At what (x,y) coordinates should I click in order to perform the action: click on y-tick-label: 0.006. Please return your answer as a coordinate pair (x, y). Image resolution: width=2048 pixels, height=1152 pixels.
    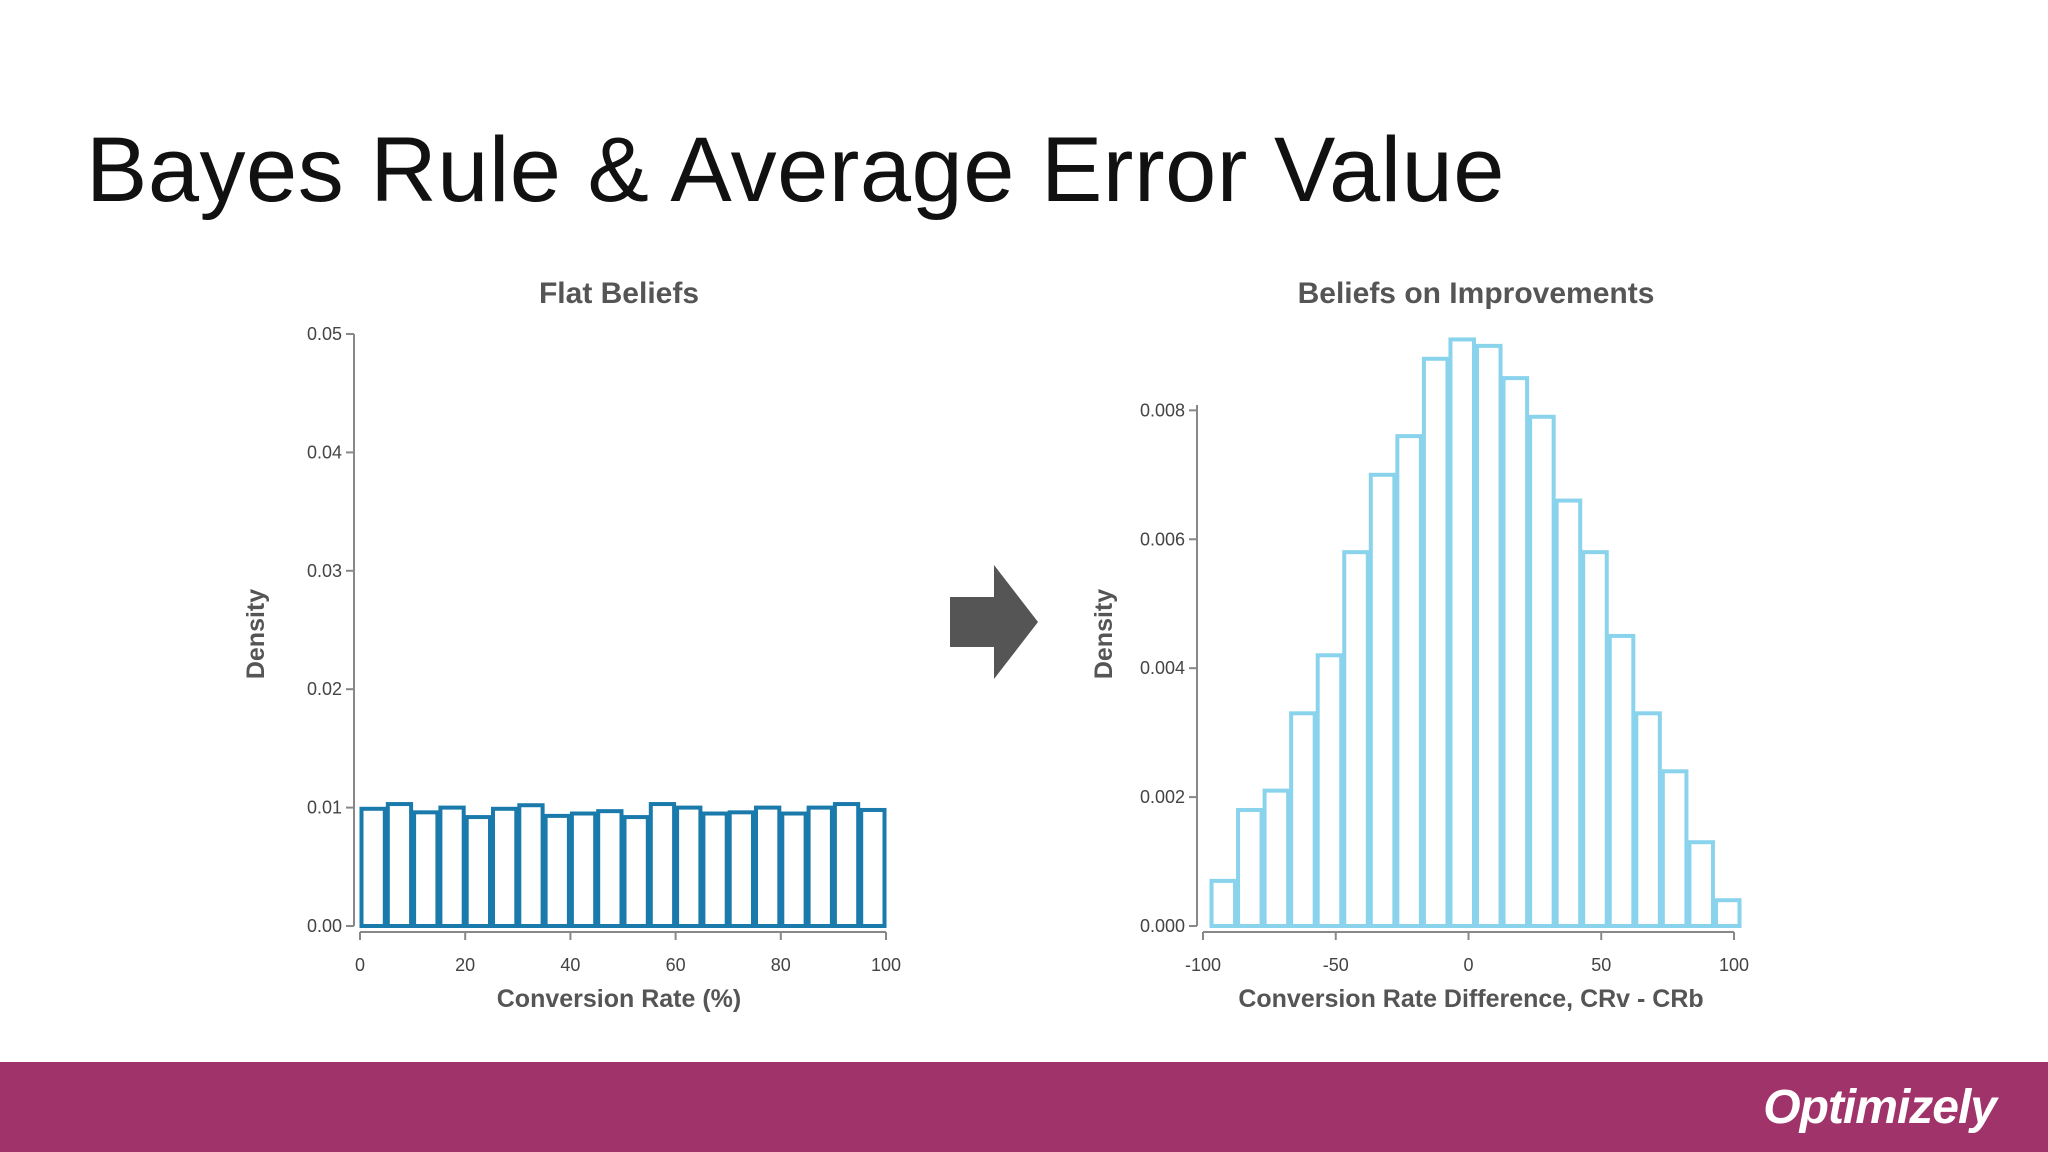
    Looking at the image, I should click on (1162, 539).